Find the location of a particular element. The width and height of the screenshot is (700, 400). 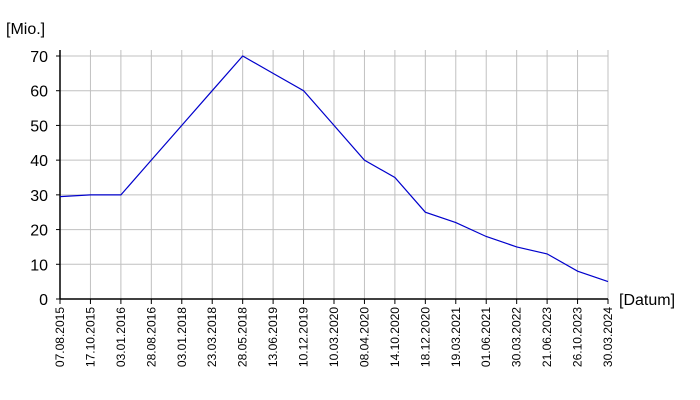

x-tick-label: 10.12.2019 is located at coordinates (304, 337).